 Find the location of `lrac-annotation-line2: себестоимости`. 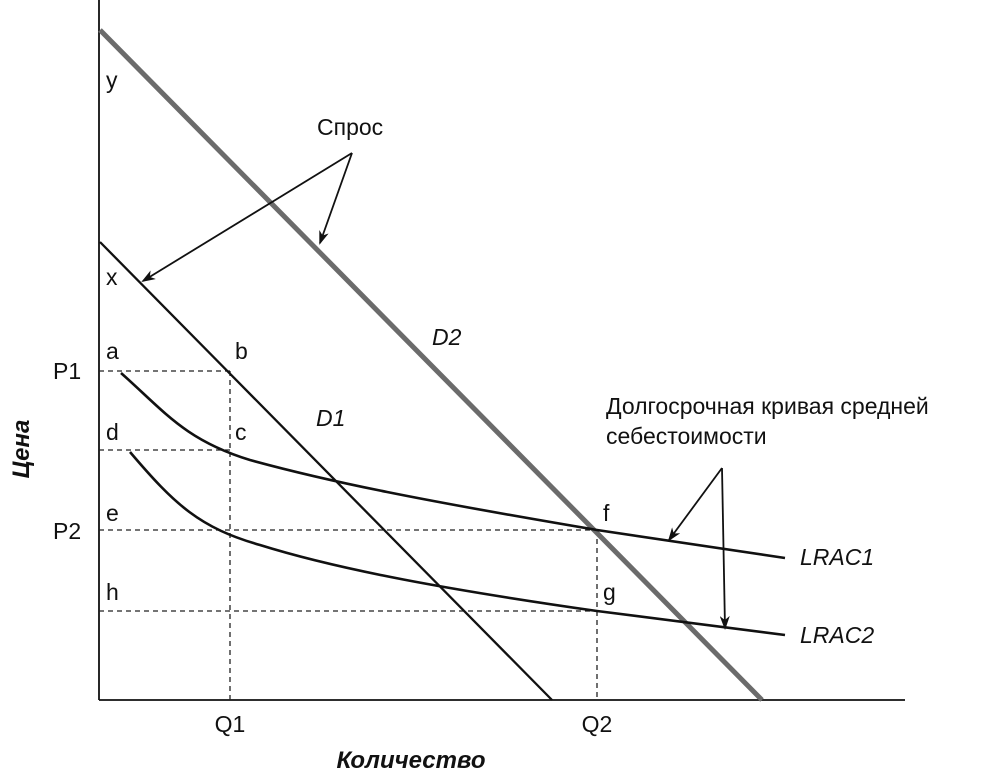

lrac-annotation-line2: себестоимости is located at coordinates (686, 436).